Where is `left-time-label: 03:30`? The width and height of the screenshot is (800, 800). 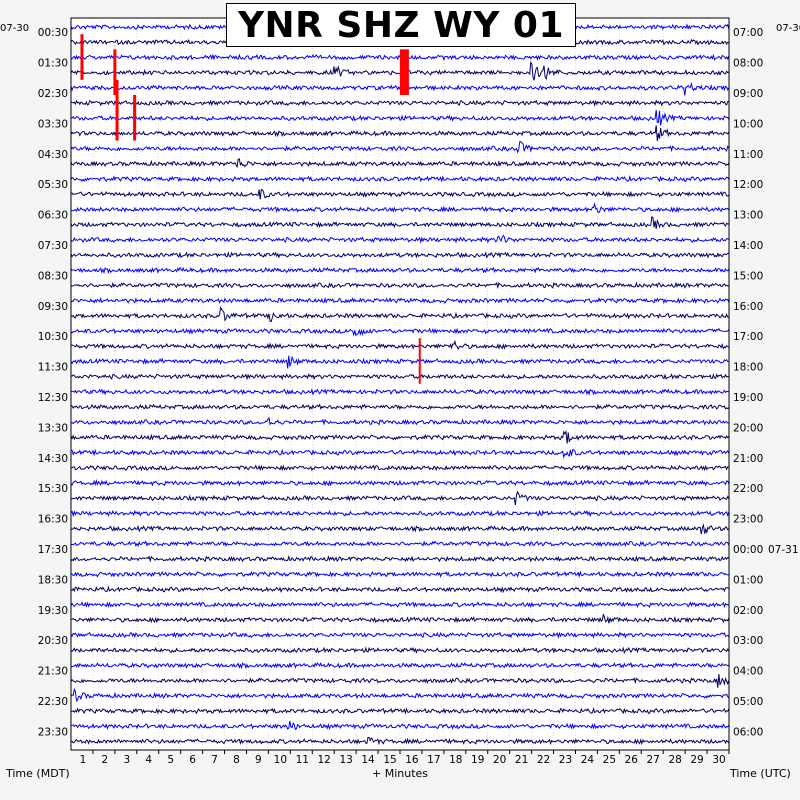
left-time-label: 03:30 is located at coordinates (53, 124).